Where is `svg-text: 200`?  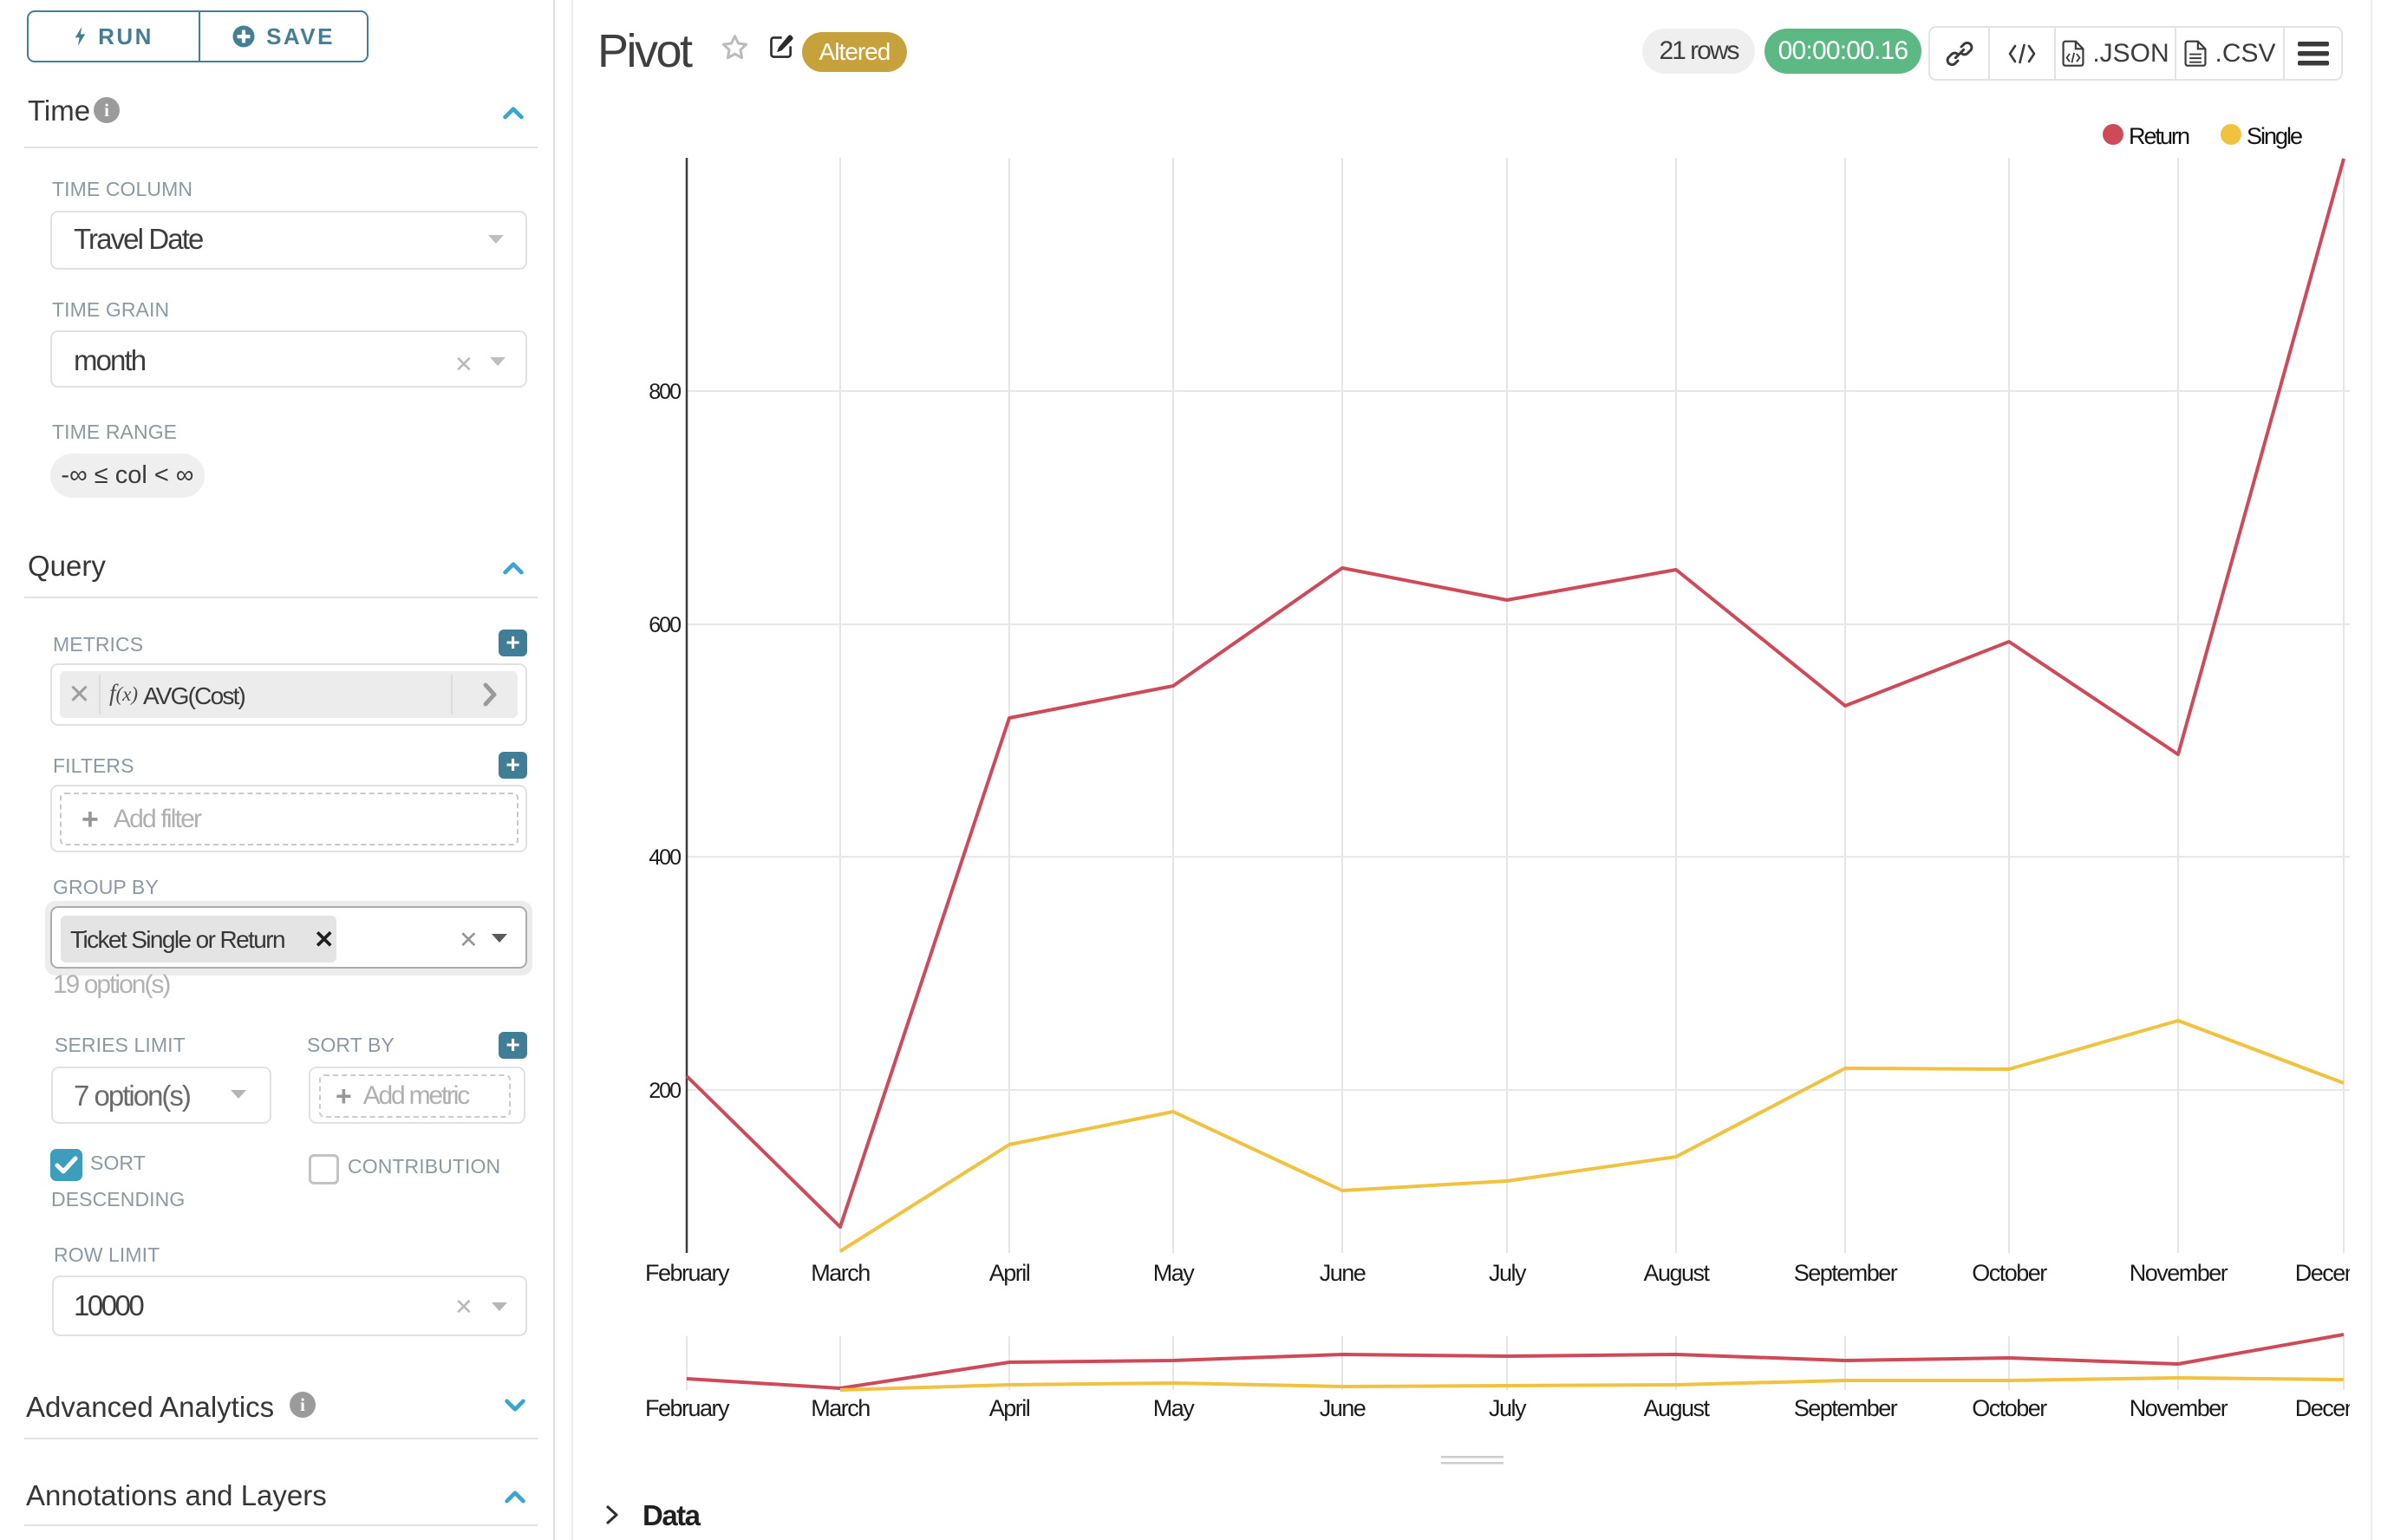
svg-text: 200 is located at coordinates (665, 1091).